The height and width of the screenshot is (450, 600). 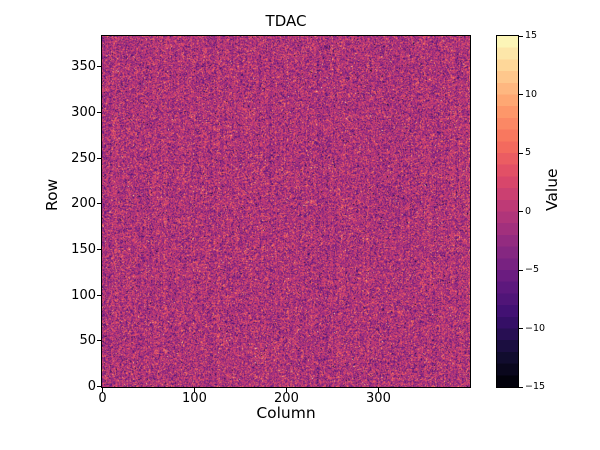 I want to click on y-tick-label: 50, so click(x=87, y=341).